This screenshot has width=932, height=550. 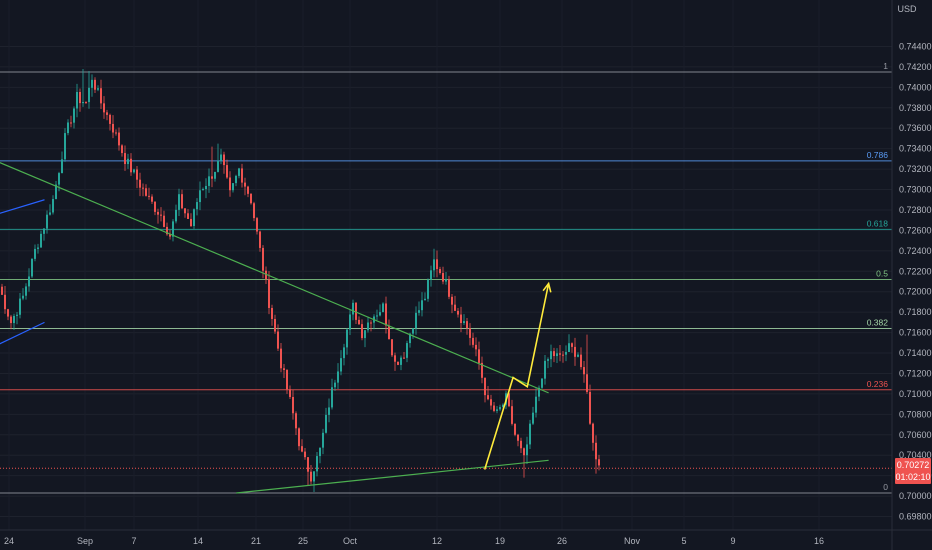 What do you see at coordinates (85, 541) in the screenshot?
I see `x-tick-label: Sep` at bounding box center [85, 541].